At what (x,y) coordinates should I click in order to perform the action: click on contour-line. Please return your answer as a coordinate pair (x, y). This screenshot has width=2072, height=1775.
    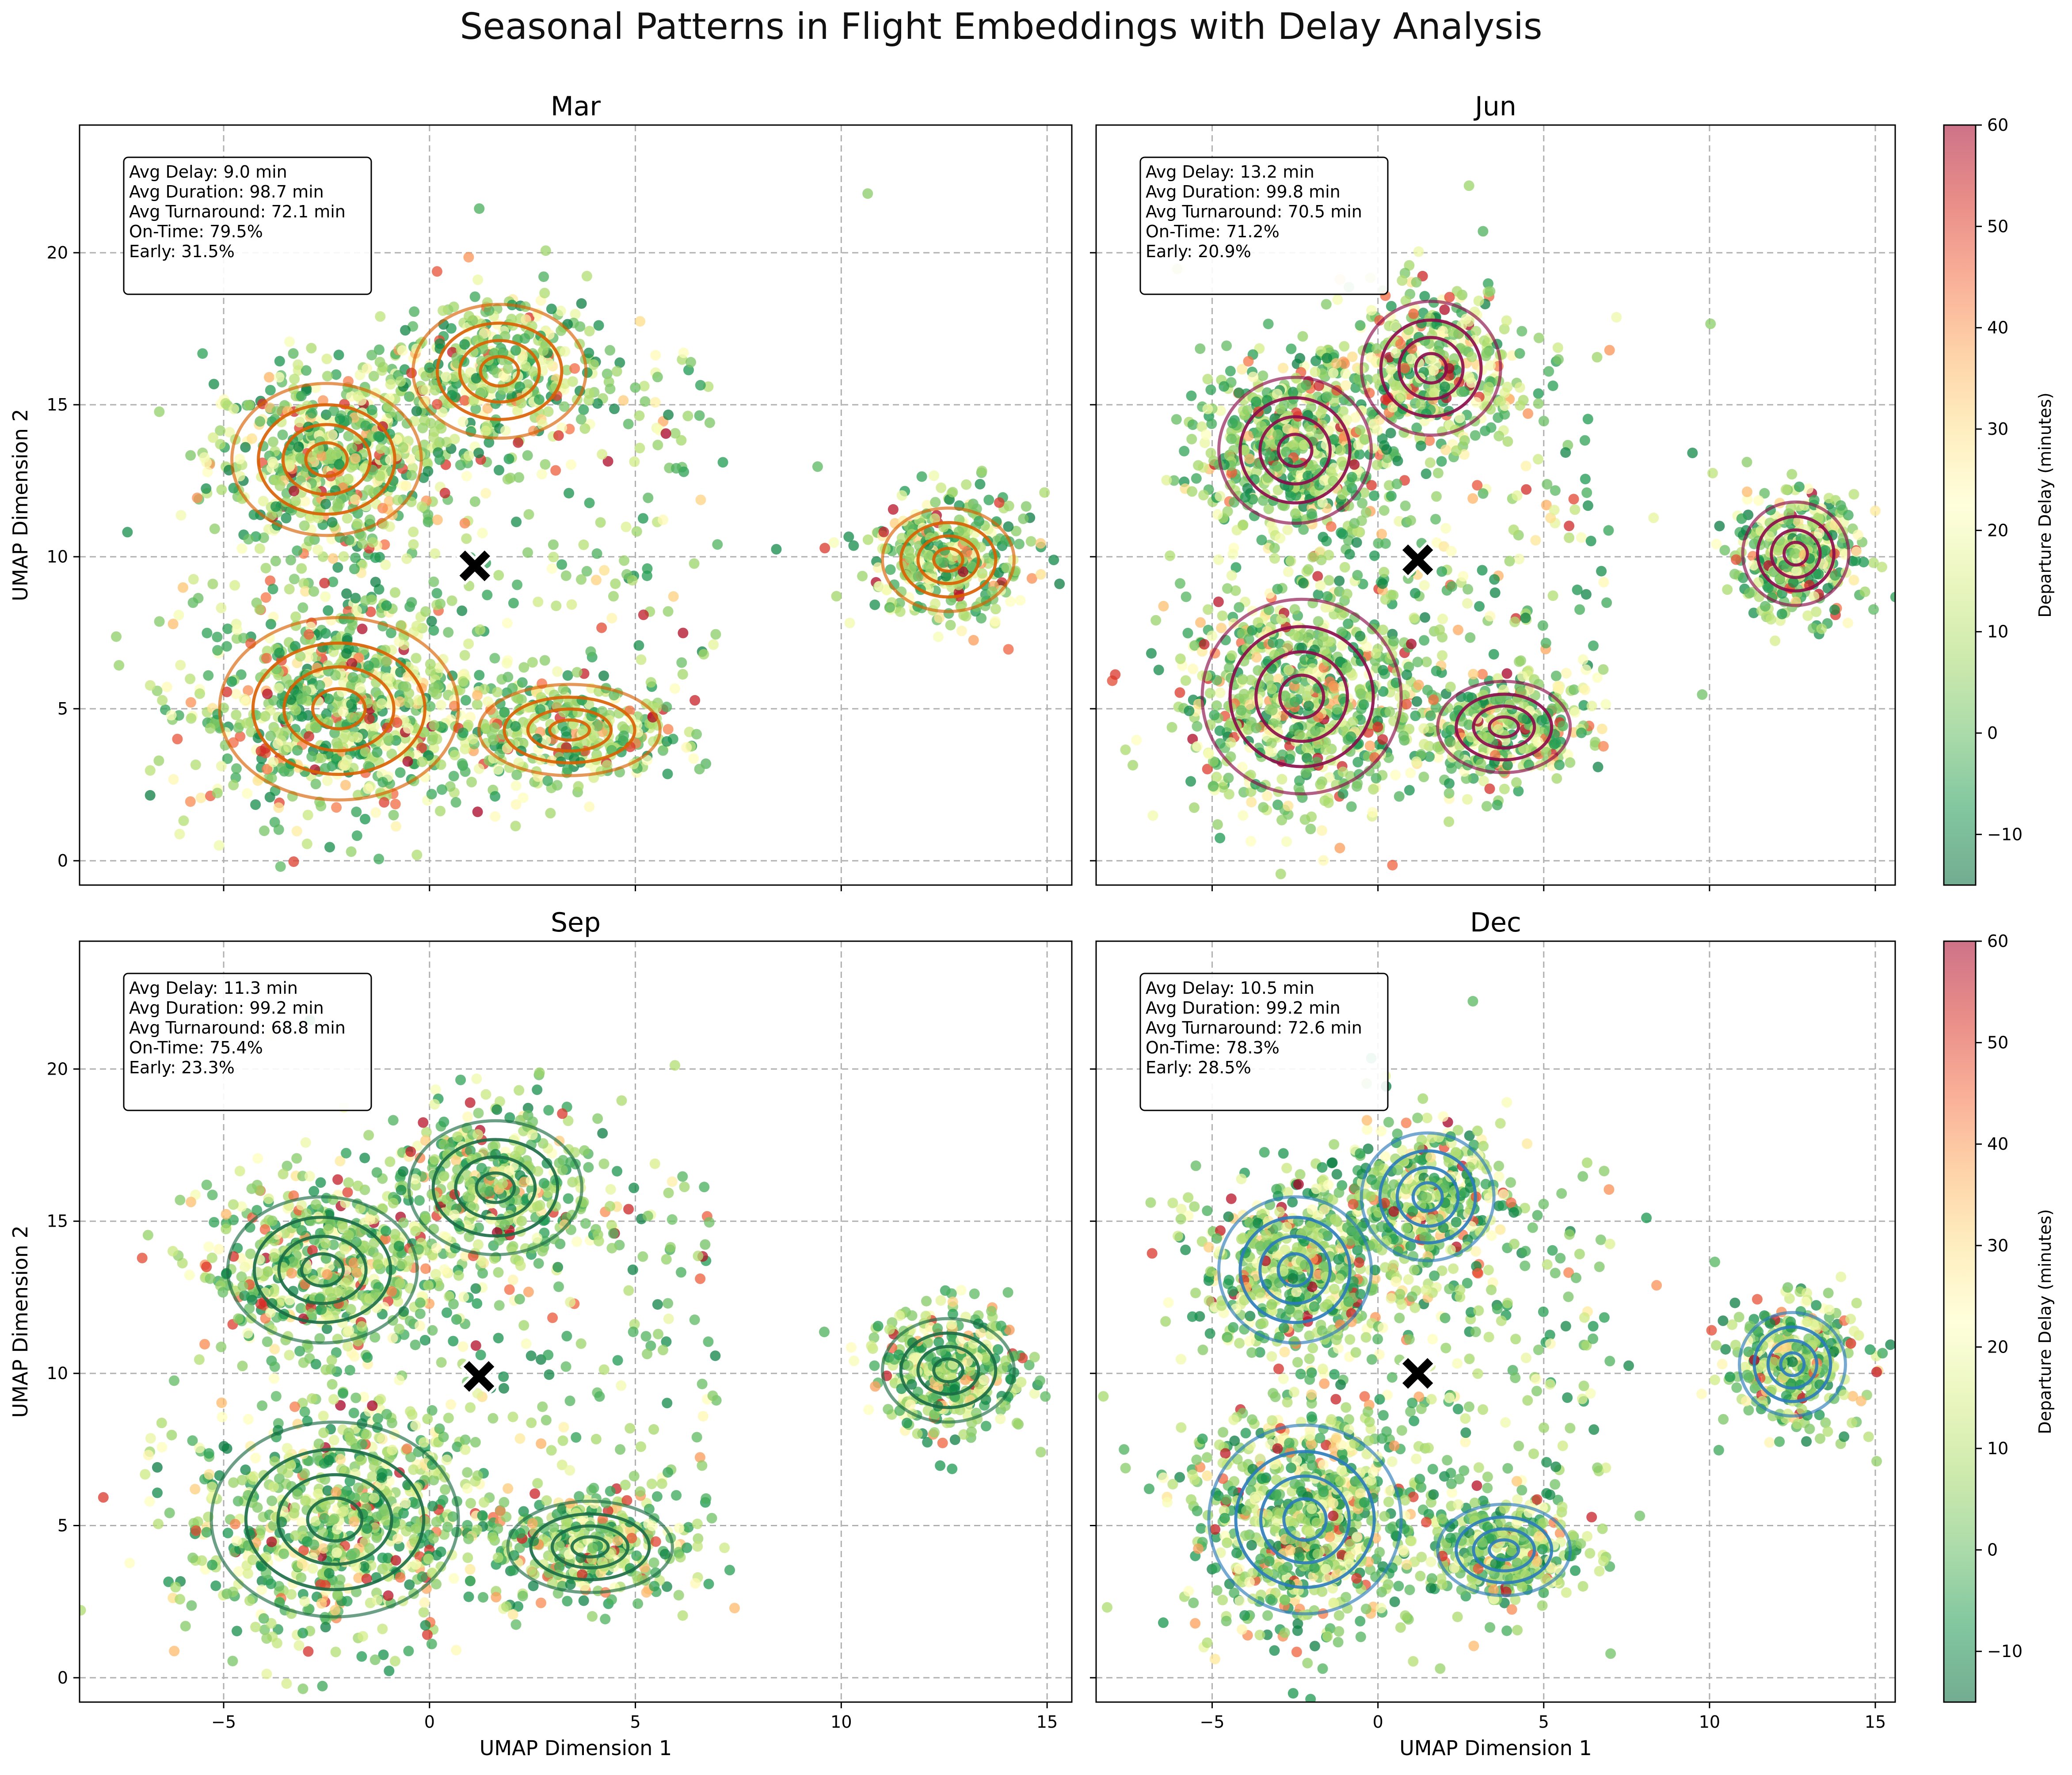
    Looking at the image, I should click on (569, 730).